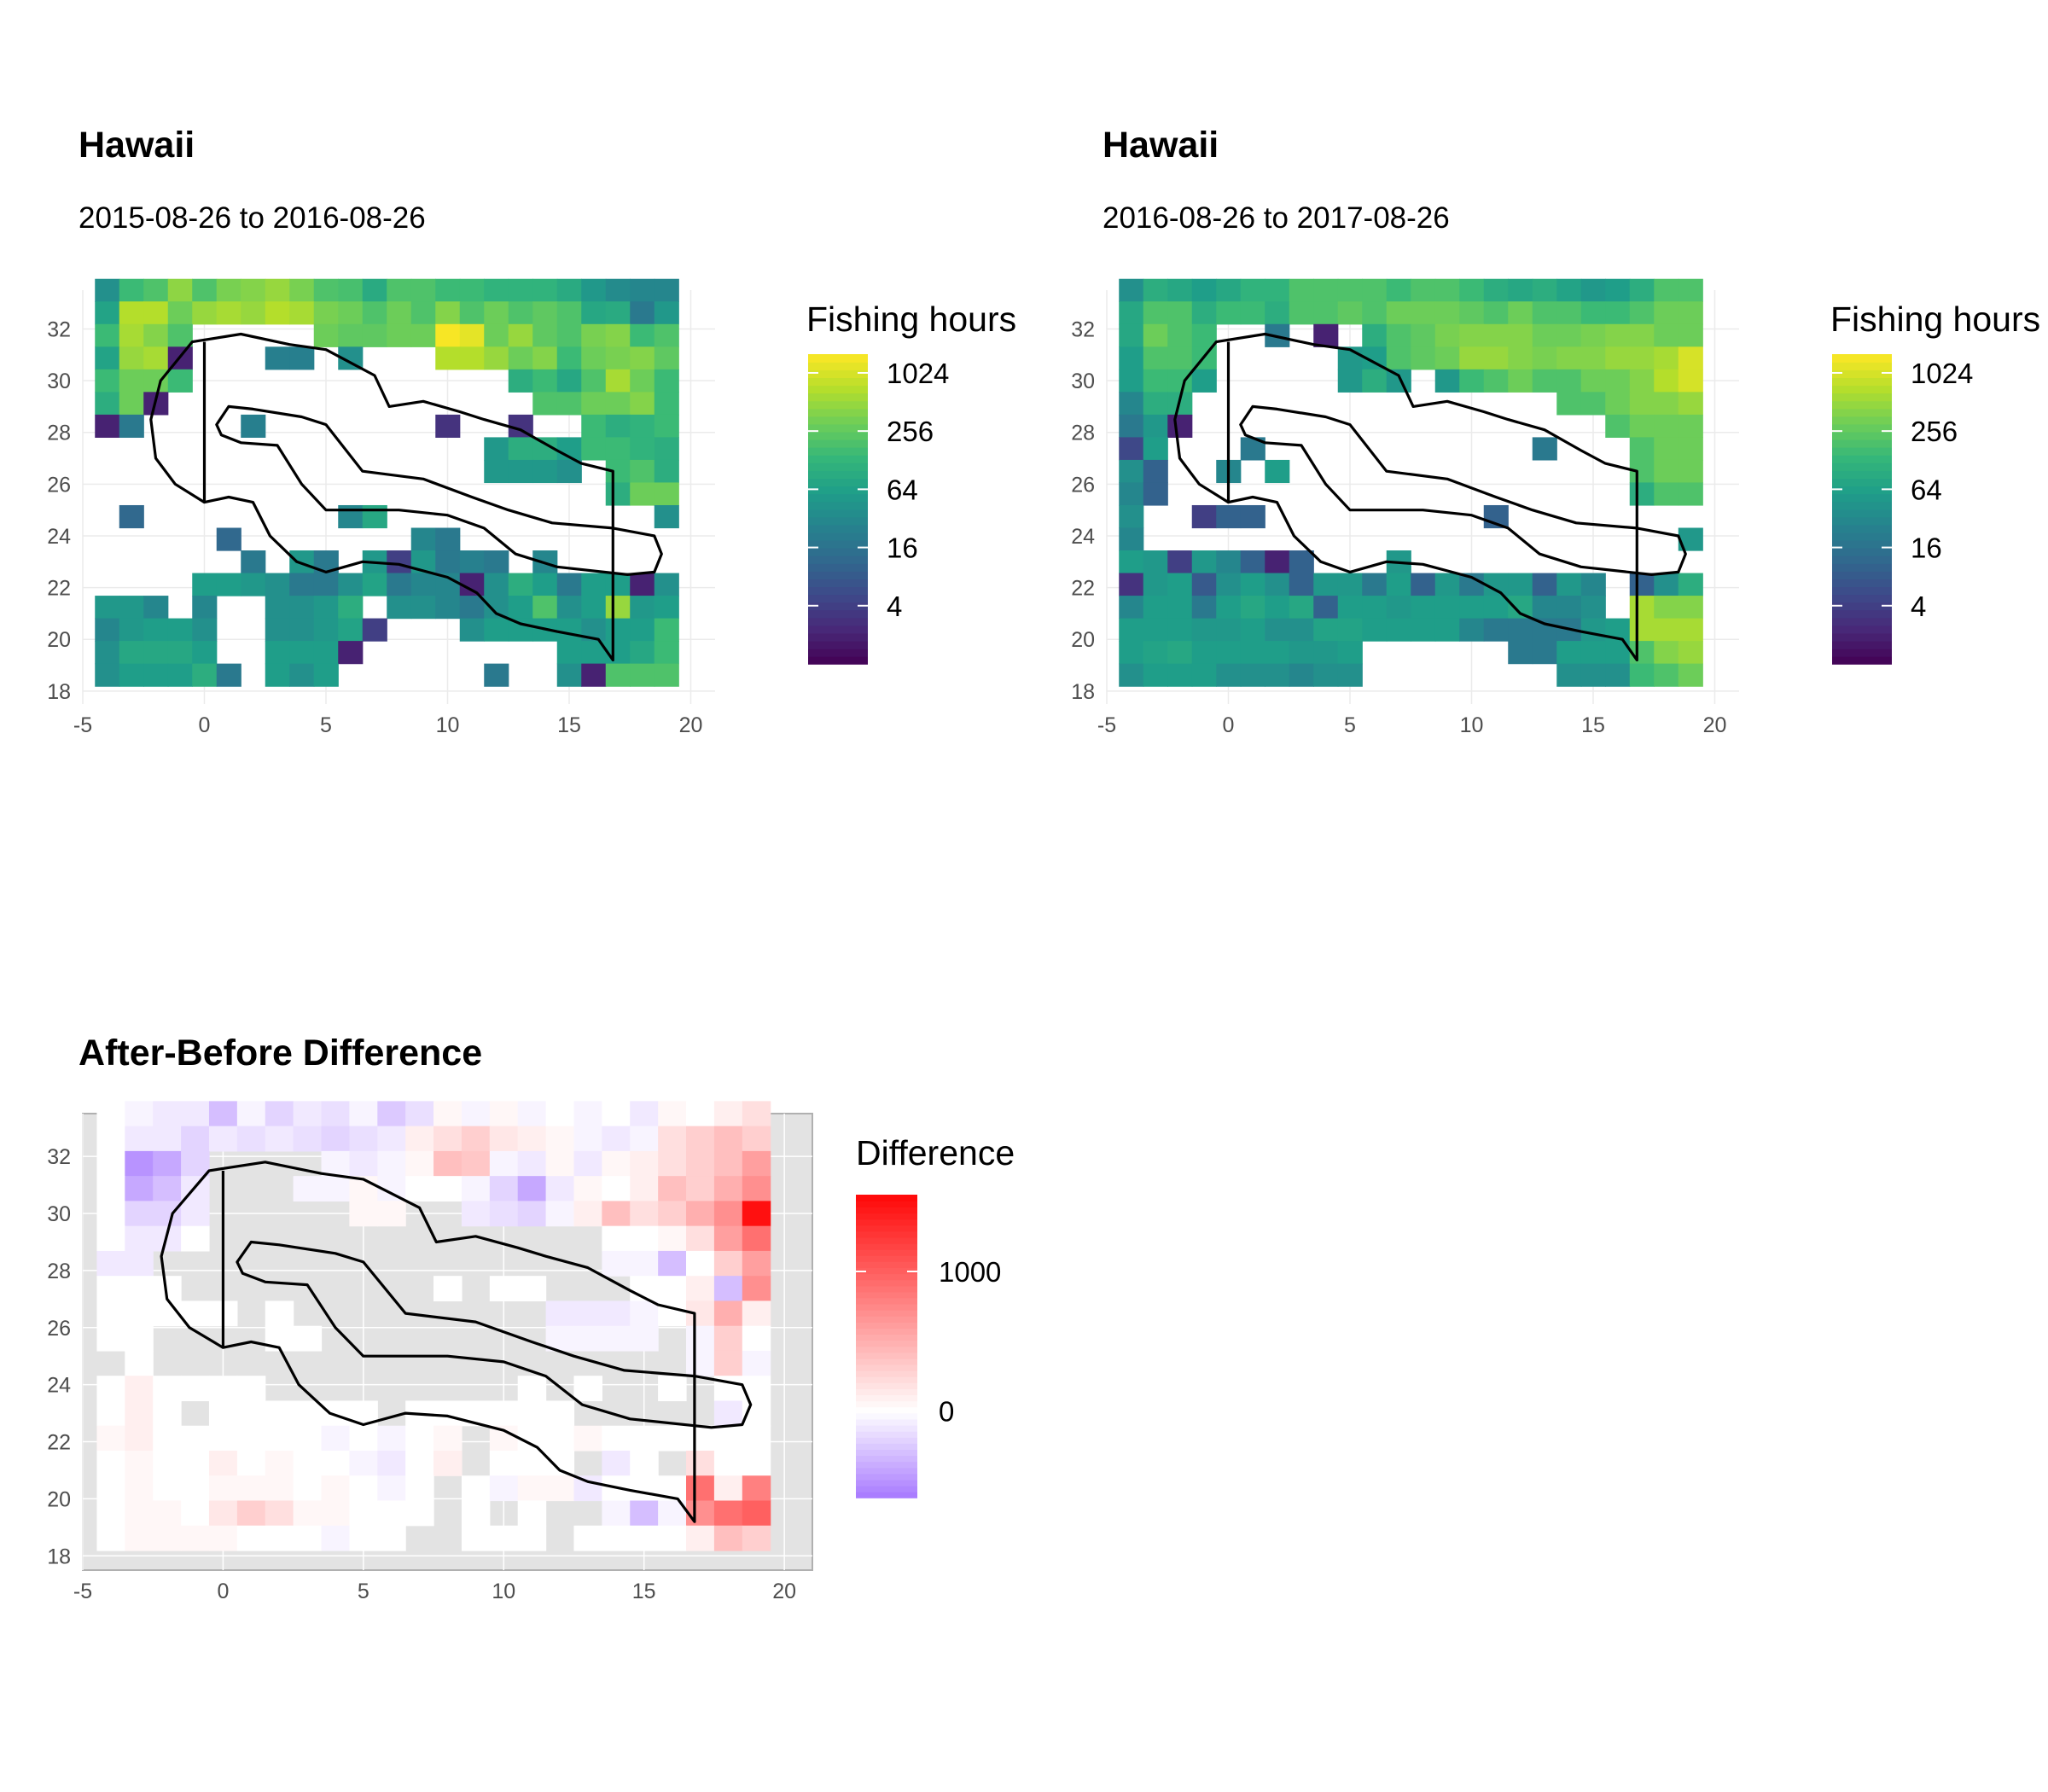 This screenshot has width=2048, height=1792. I want to click on y-tick-label: 30, so click(59, 381).